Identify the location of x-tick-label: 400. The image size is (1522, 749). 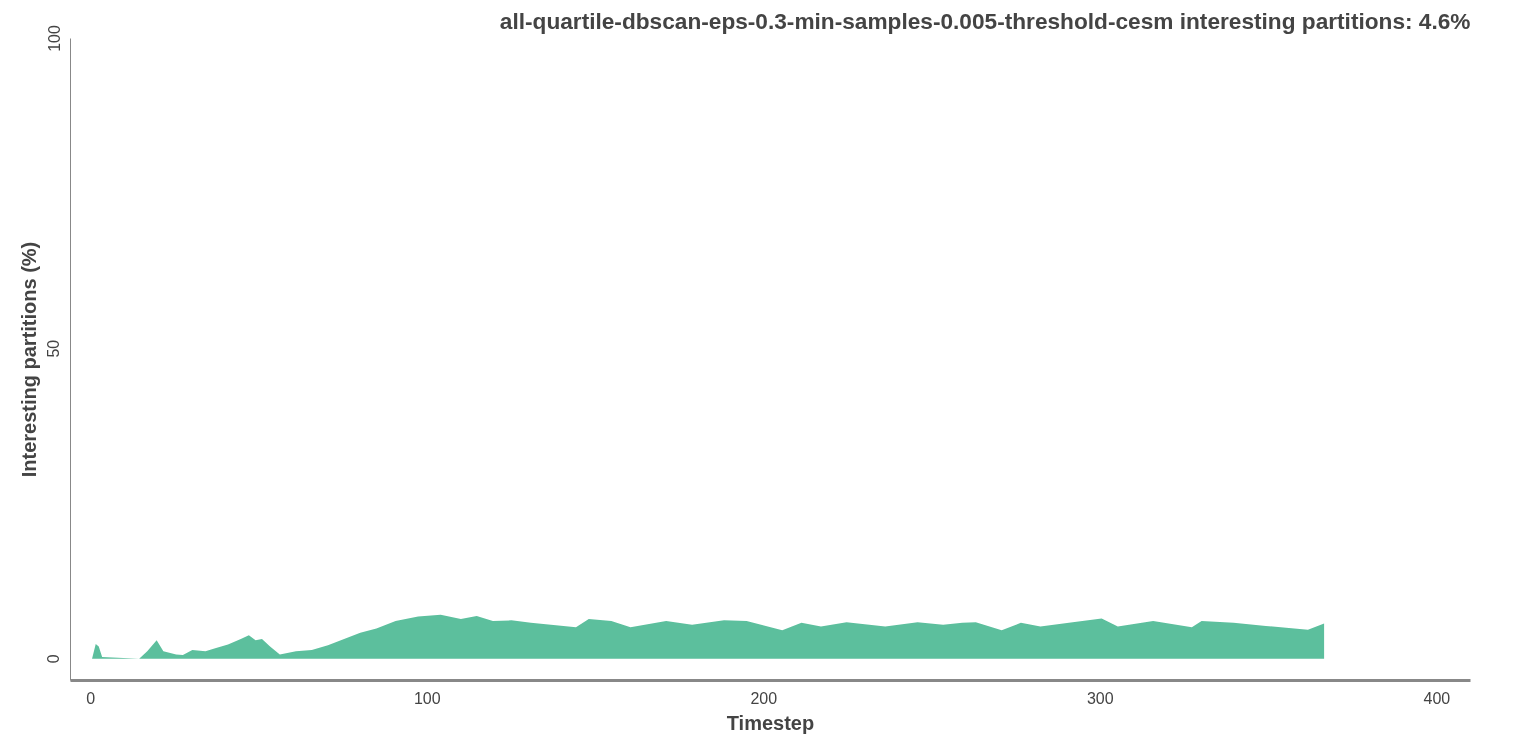
(1437, 698).